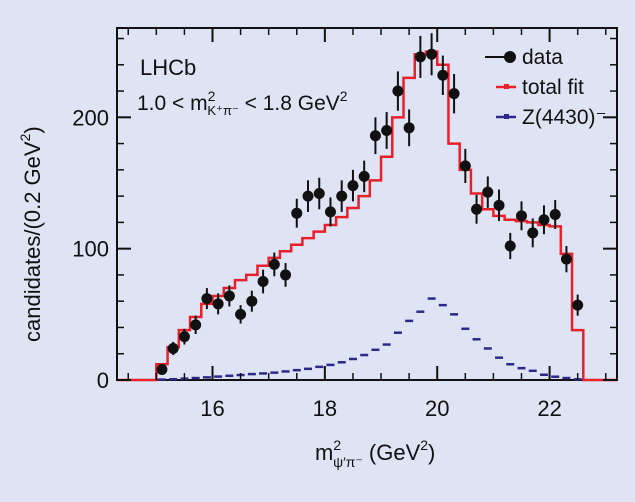 This screenshot has width=635, height=502. What do you see at coordinates (168, 67) in the screenshot?
I see `experiment-label: LHCb` at bounding box center [168, 67].